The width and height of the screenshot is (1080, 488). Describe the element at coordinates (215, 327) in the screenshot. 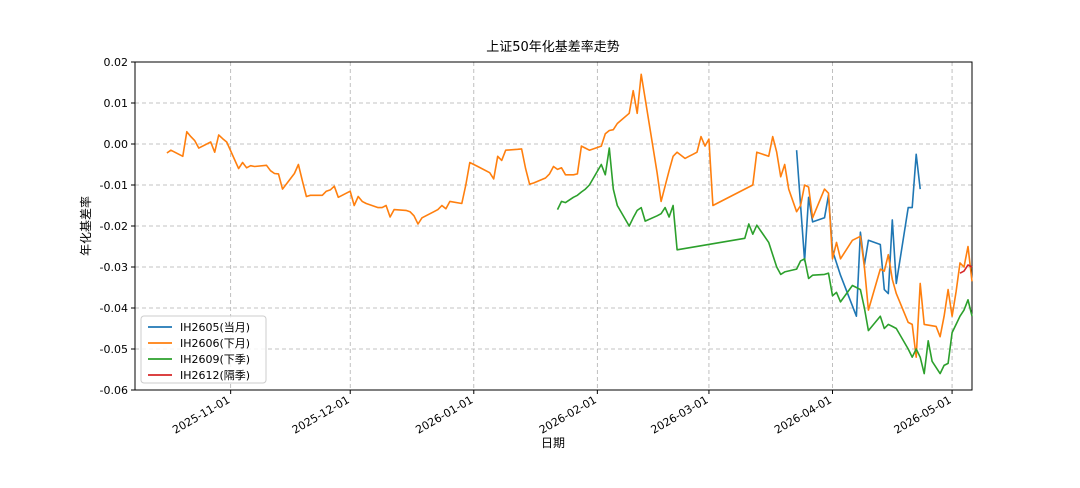

I see `legend-label: IH2605(当月)` at that location.